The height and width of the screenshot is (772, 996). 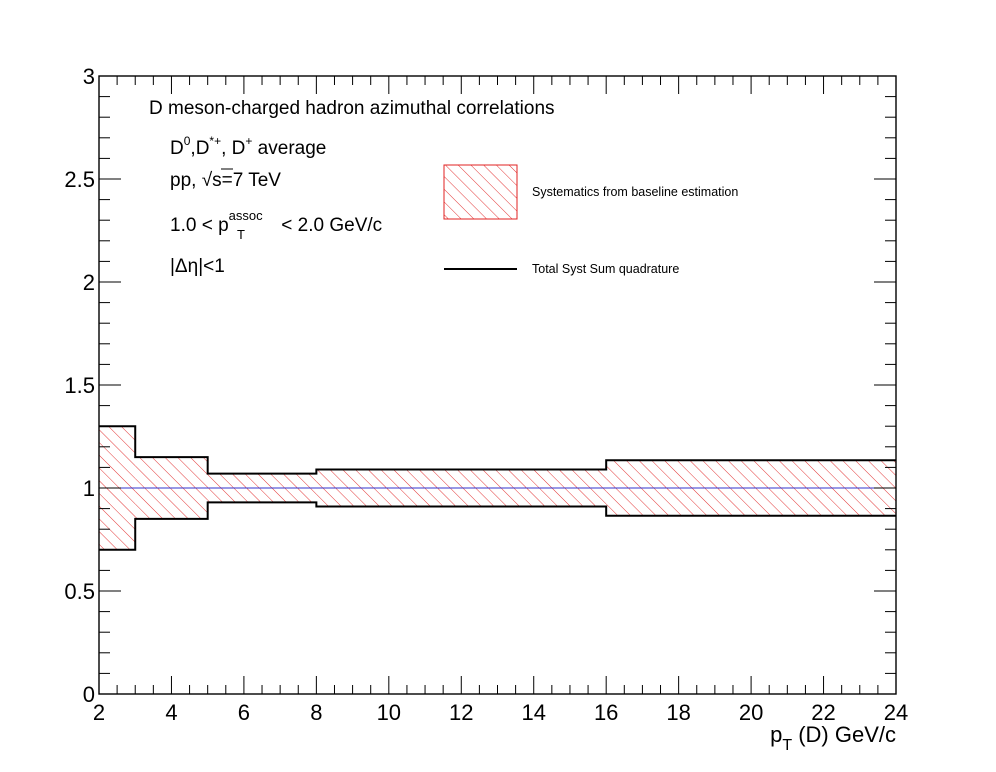 What do you see at coordinates (497, 450) in the screenshot?
I see `outline-upper` at bounding box center [497, 450].